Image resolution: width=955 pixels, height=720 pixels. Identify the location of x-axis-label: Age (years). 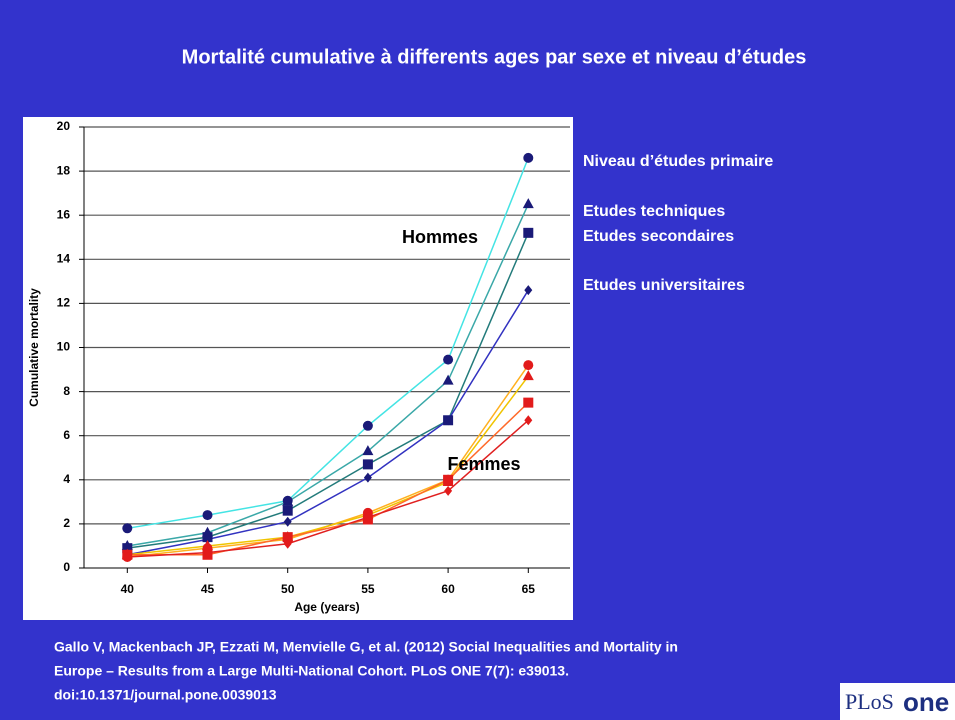
(326, 607).